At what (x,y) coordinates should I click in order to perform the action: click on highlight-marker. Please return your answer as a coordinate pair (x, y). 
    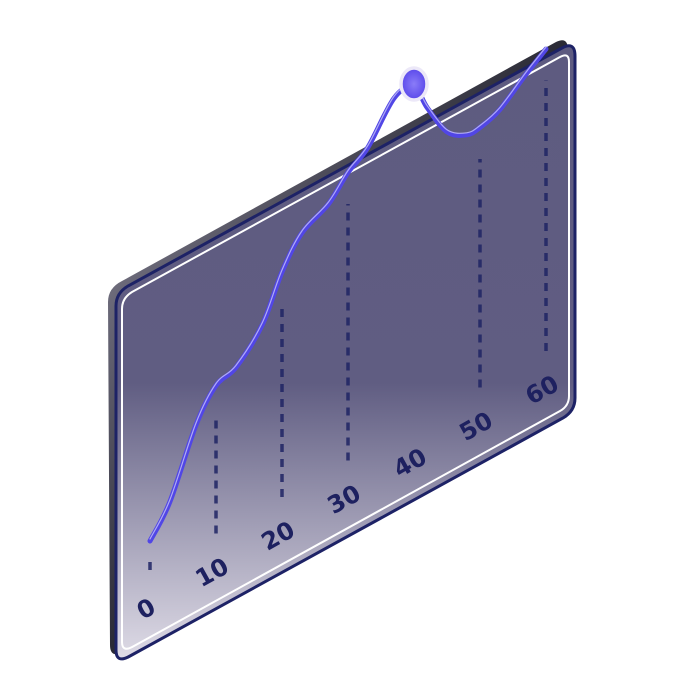
    Looking at the image, I should click on (414, 84).